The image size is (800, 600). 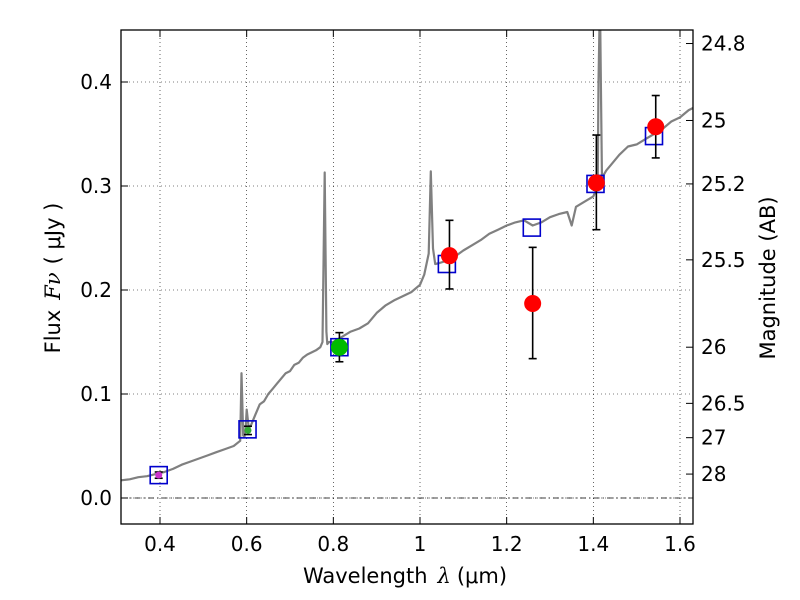 What do you see at coordinates (713, 347) in the screenshot?
I see `magnitude-tick-label: 26` at bounding box center [713, 347].